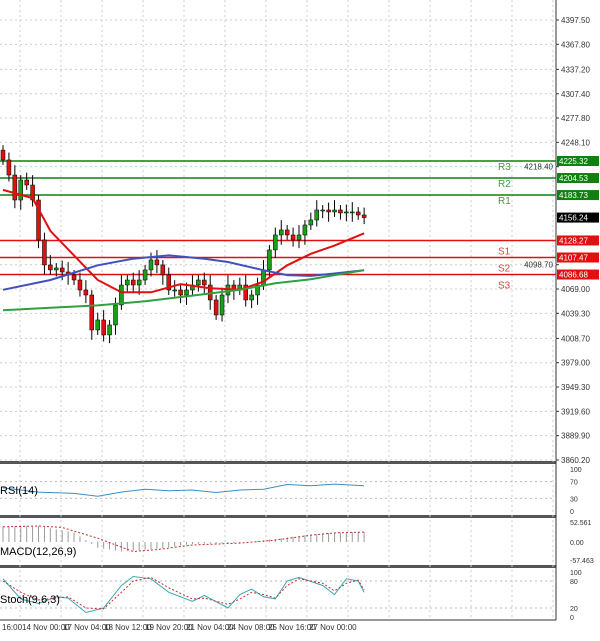 This screenshot has width=600, height=641. Describe the element at coordinates (504, 286) in the screenshot. I see `level-label-s3: S3` at that location.